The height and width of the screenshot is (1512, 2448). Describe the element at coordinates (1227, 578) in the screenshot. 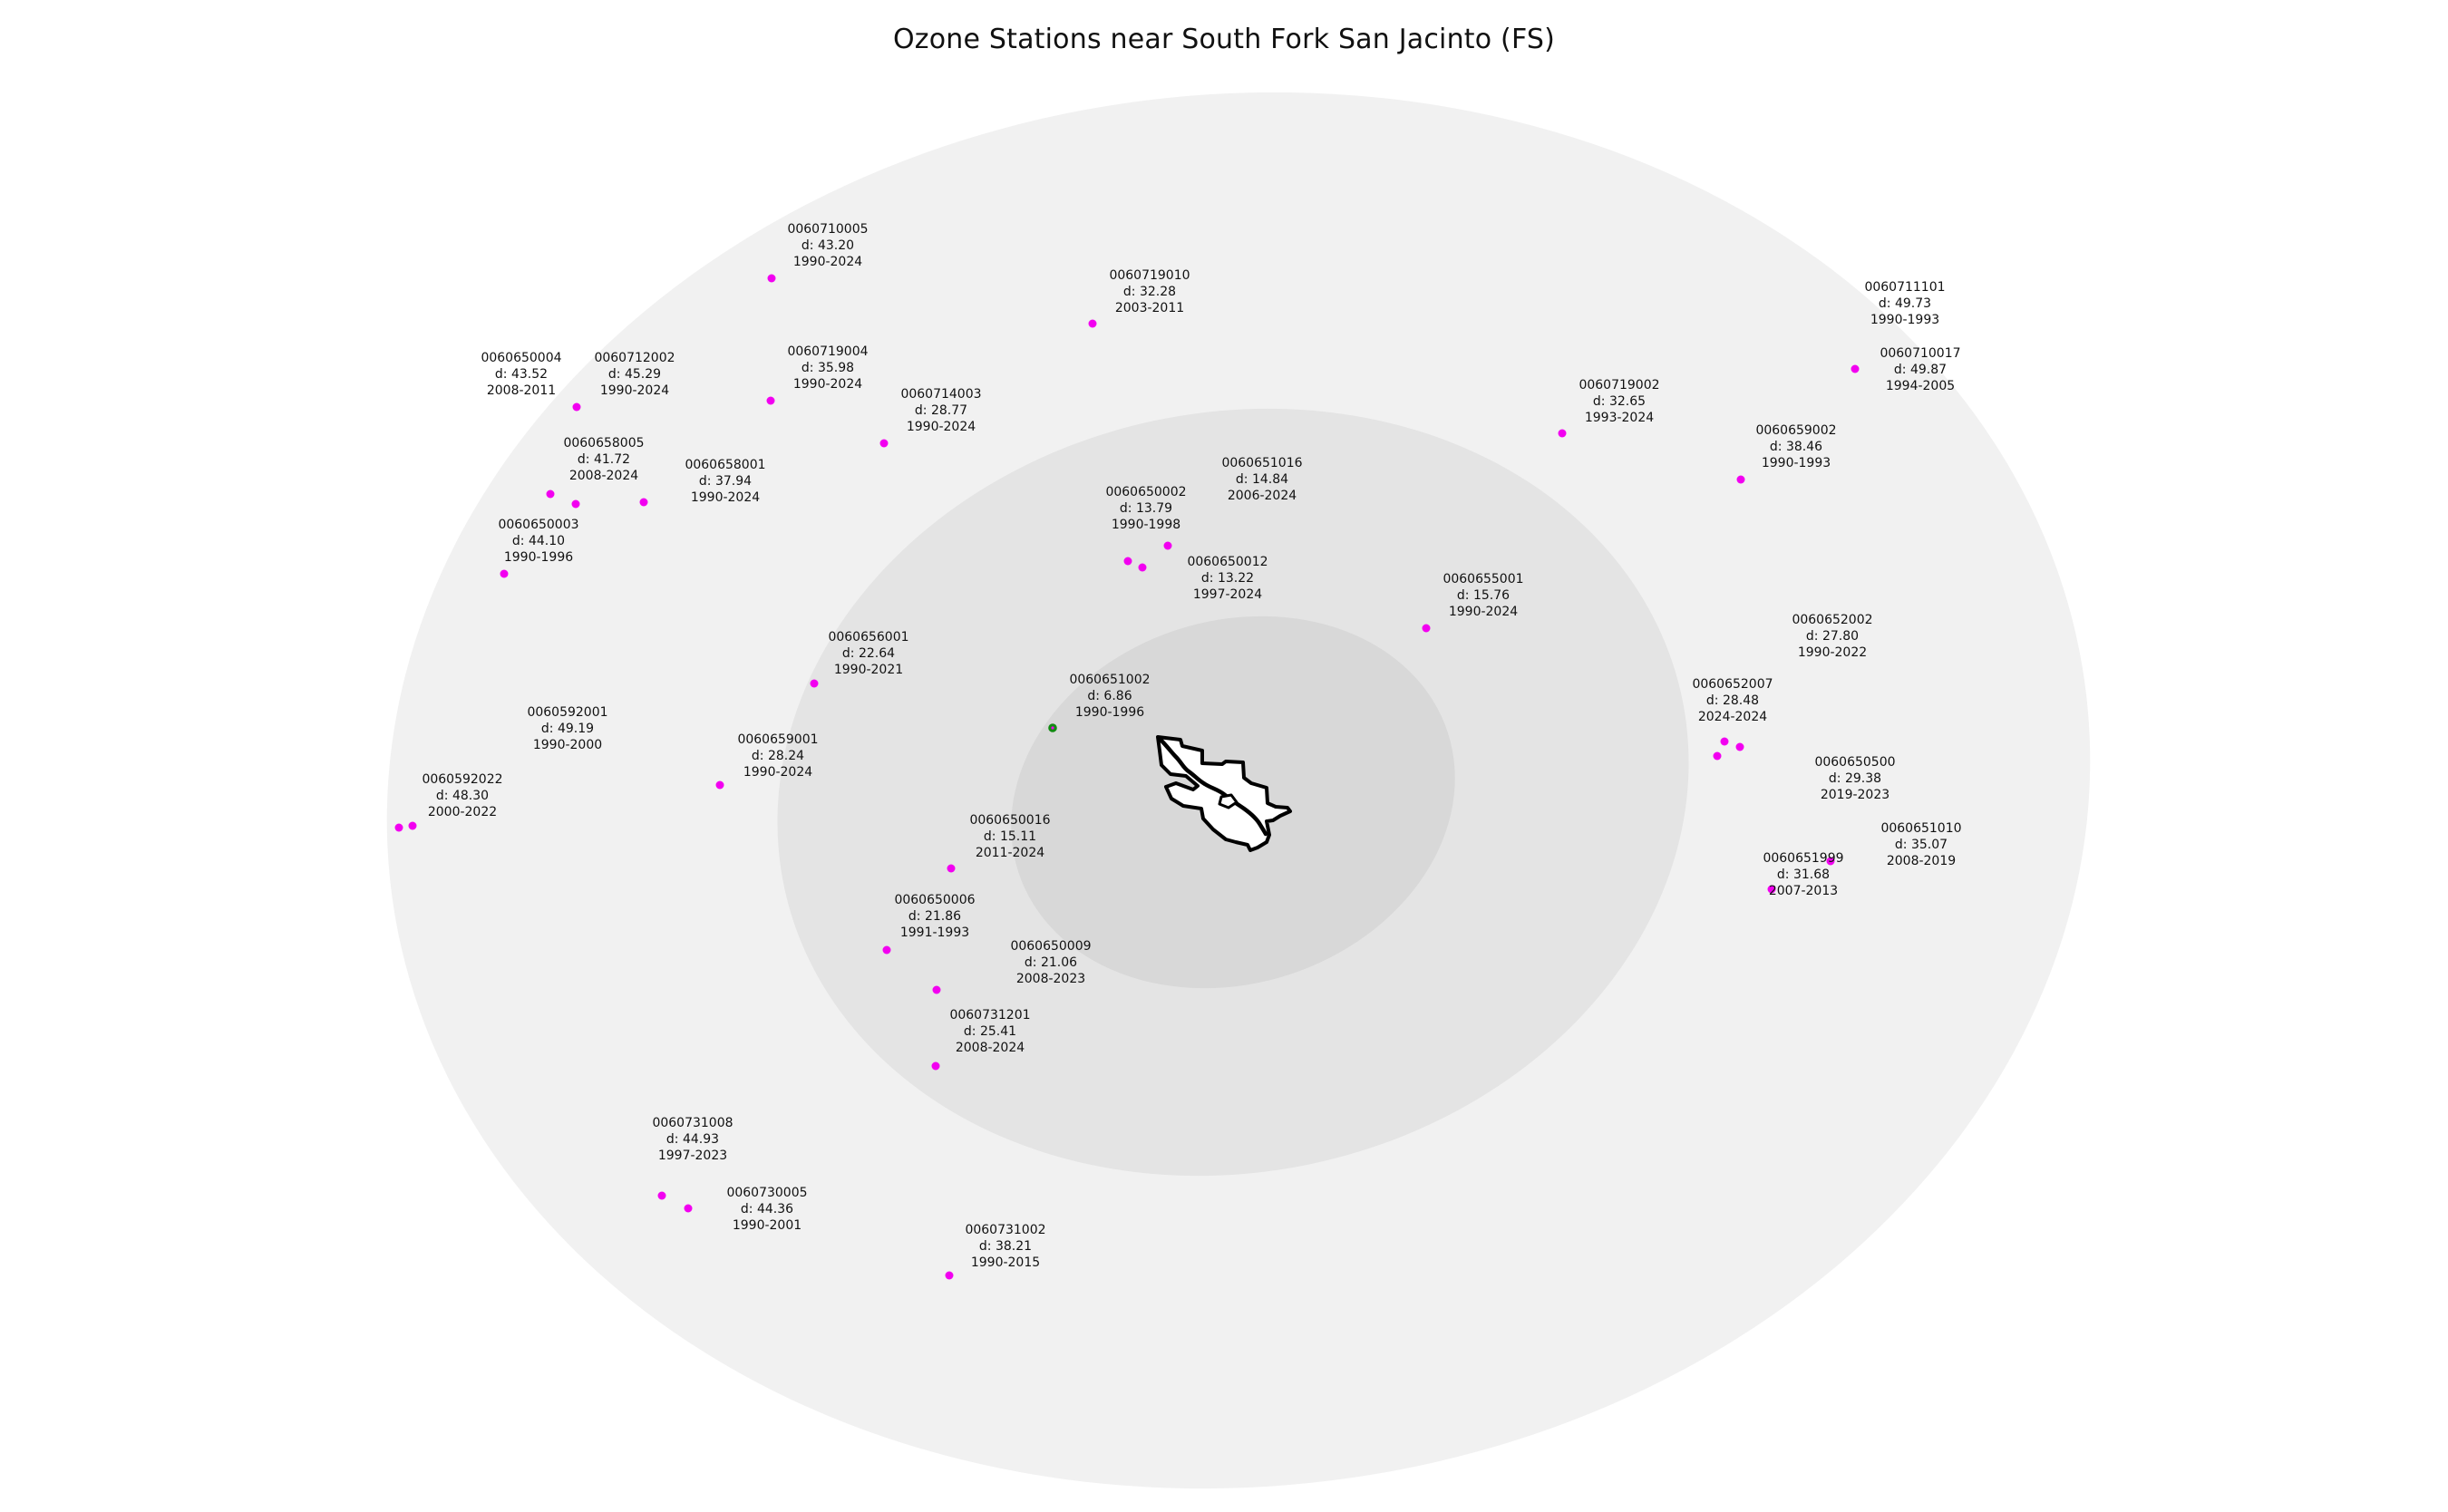

I see `station-label: 0060650012 d: 13.22 1997-2024` at that location.